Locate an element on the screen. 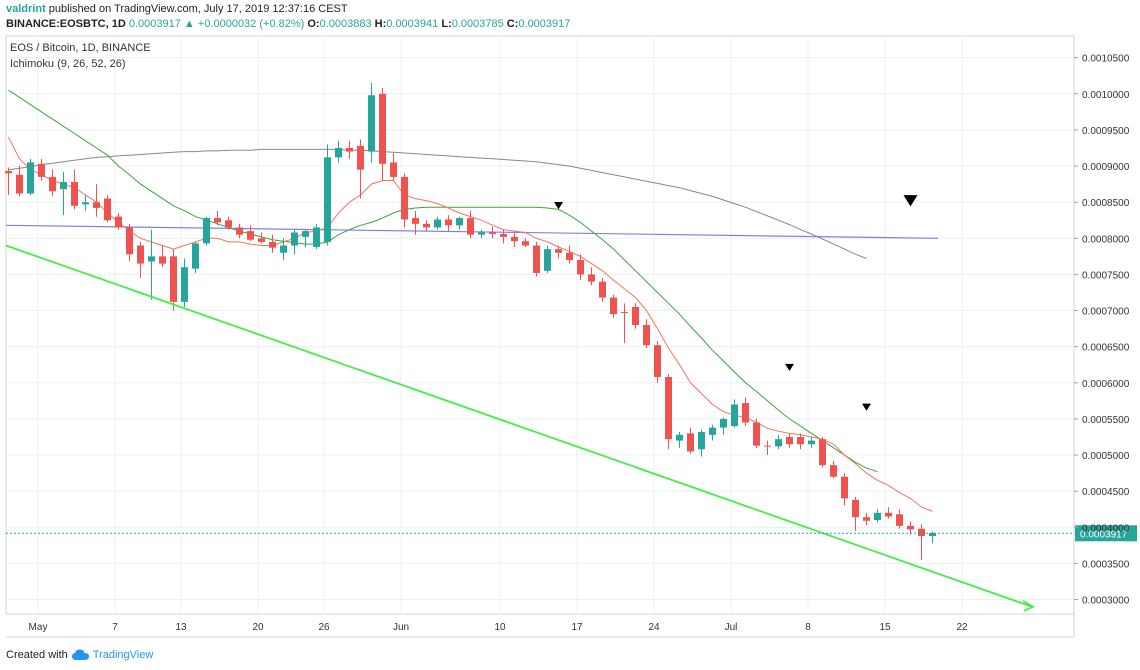  x-tick-label: 17 is located at coordinates (577, 627).